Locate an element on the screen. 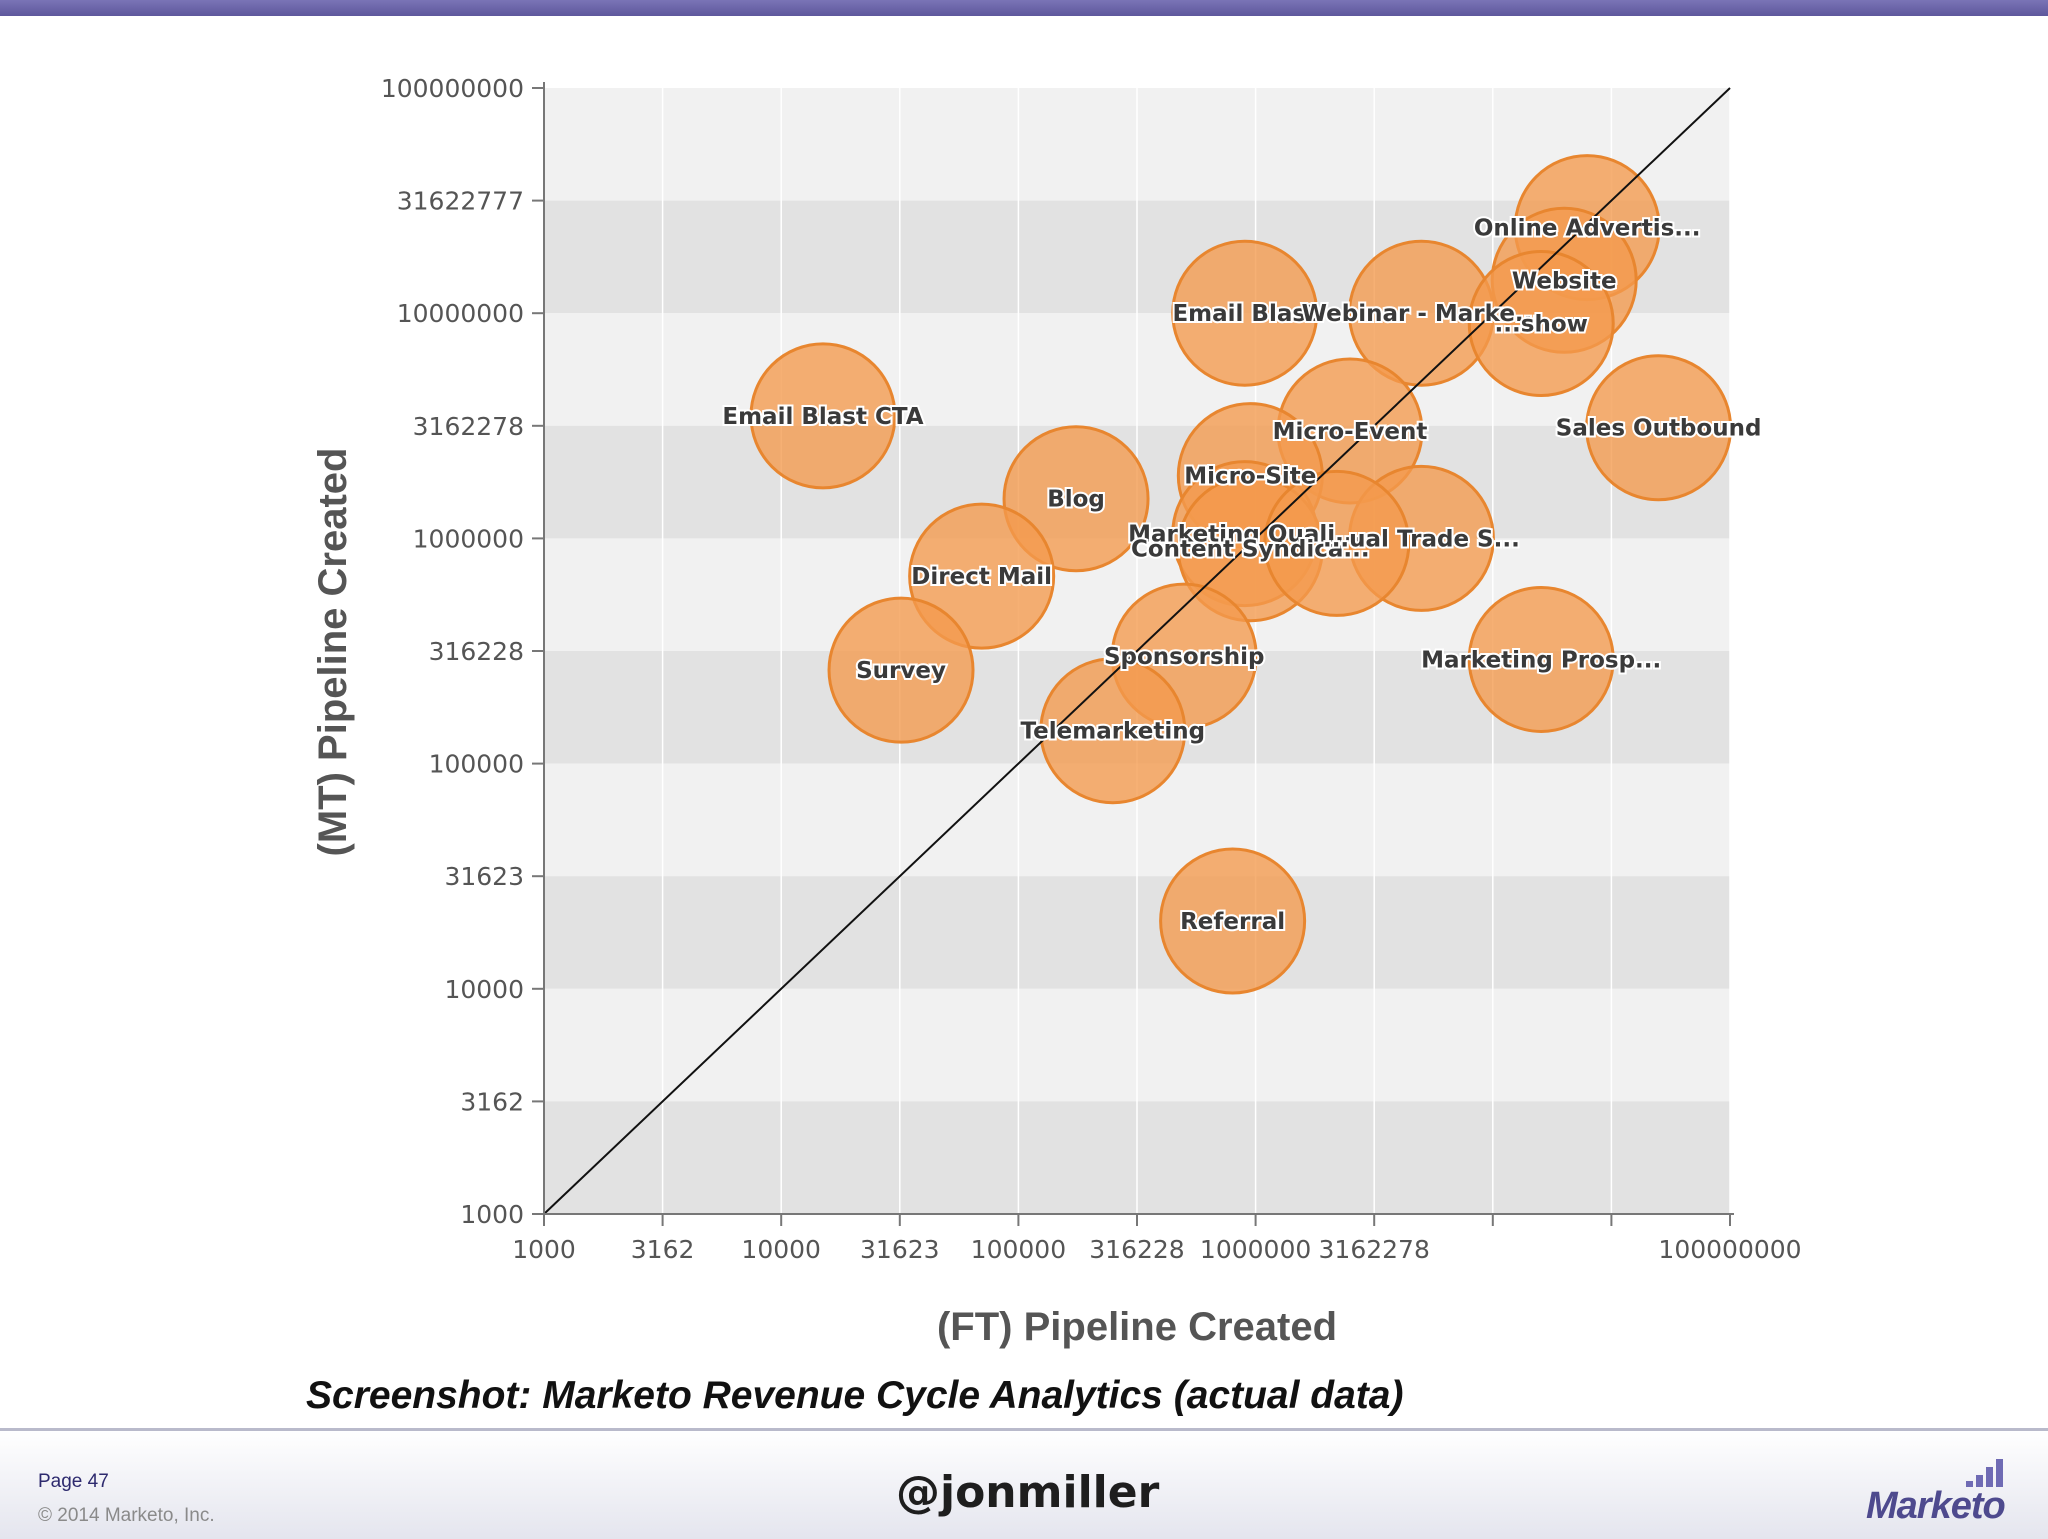 This screenshot has width=2048, height=1539. bubble-label: Sales Outbound is located at coordinates (1659, 429).